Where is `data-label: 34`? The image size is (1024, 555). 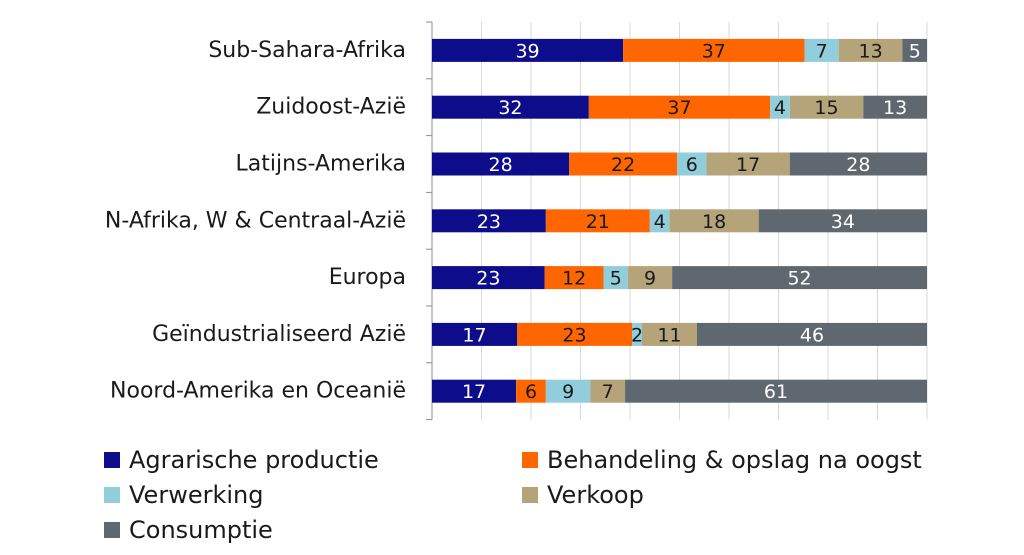
data-label: 34 is located at coordinates (843, 222).